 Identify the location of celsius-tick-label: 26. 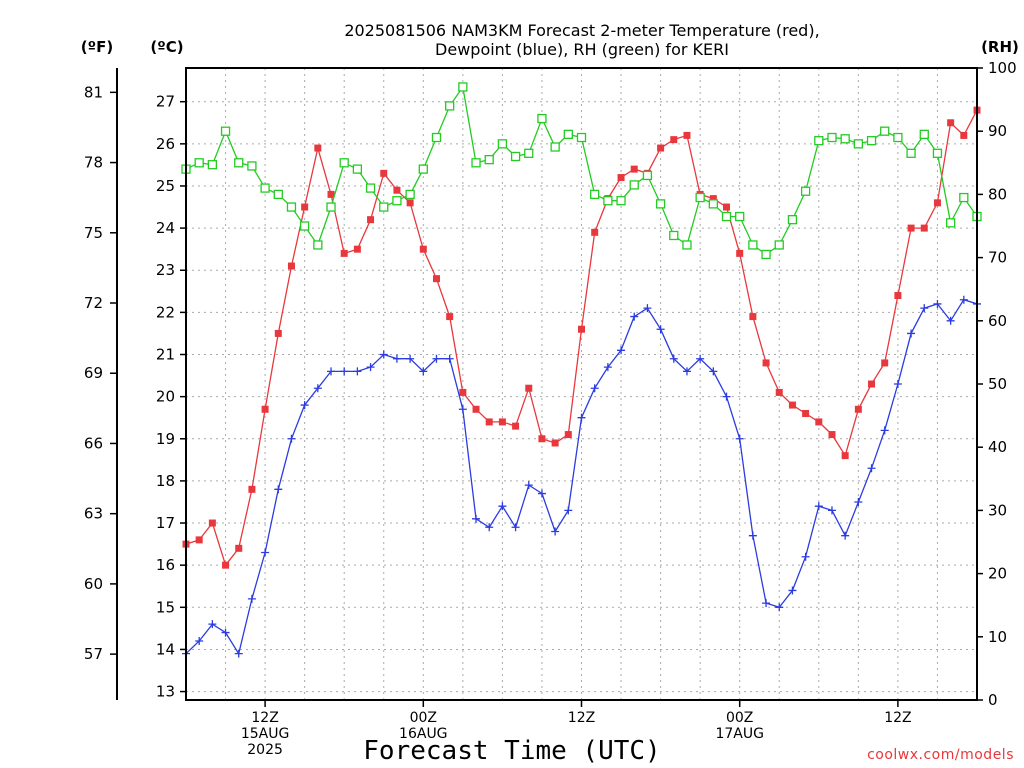
(165, 144).